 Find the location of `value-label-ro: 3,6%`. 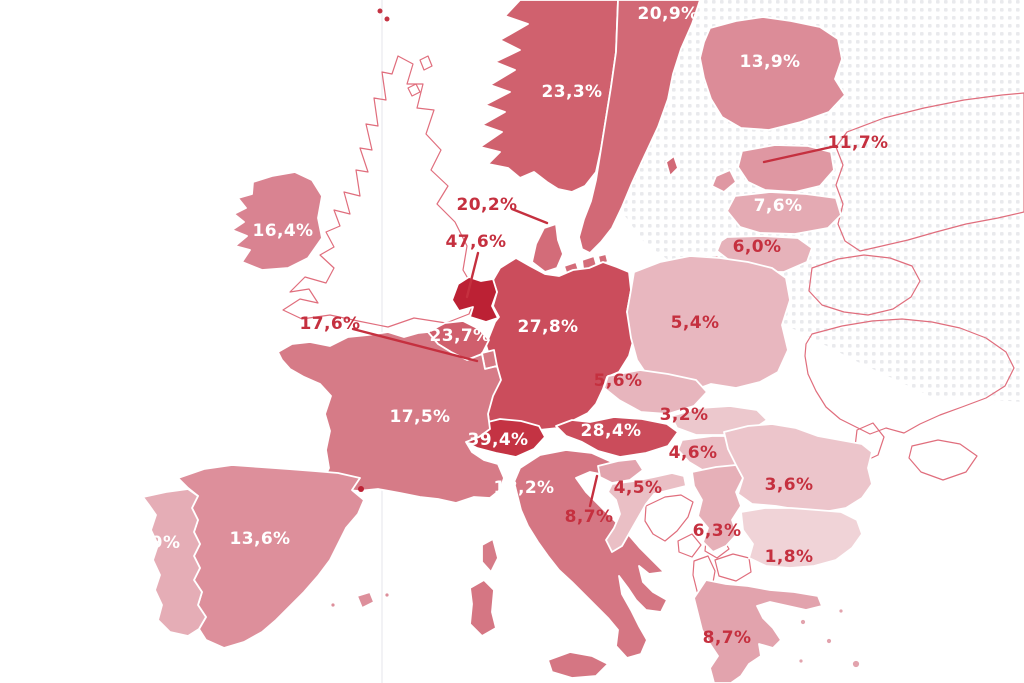

value-label-ro: 3,6% is located at coordinates (789, 485).